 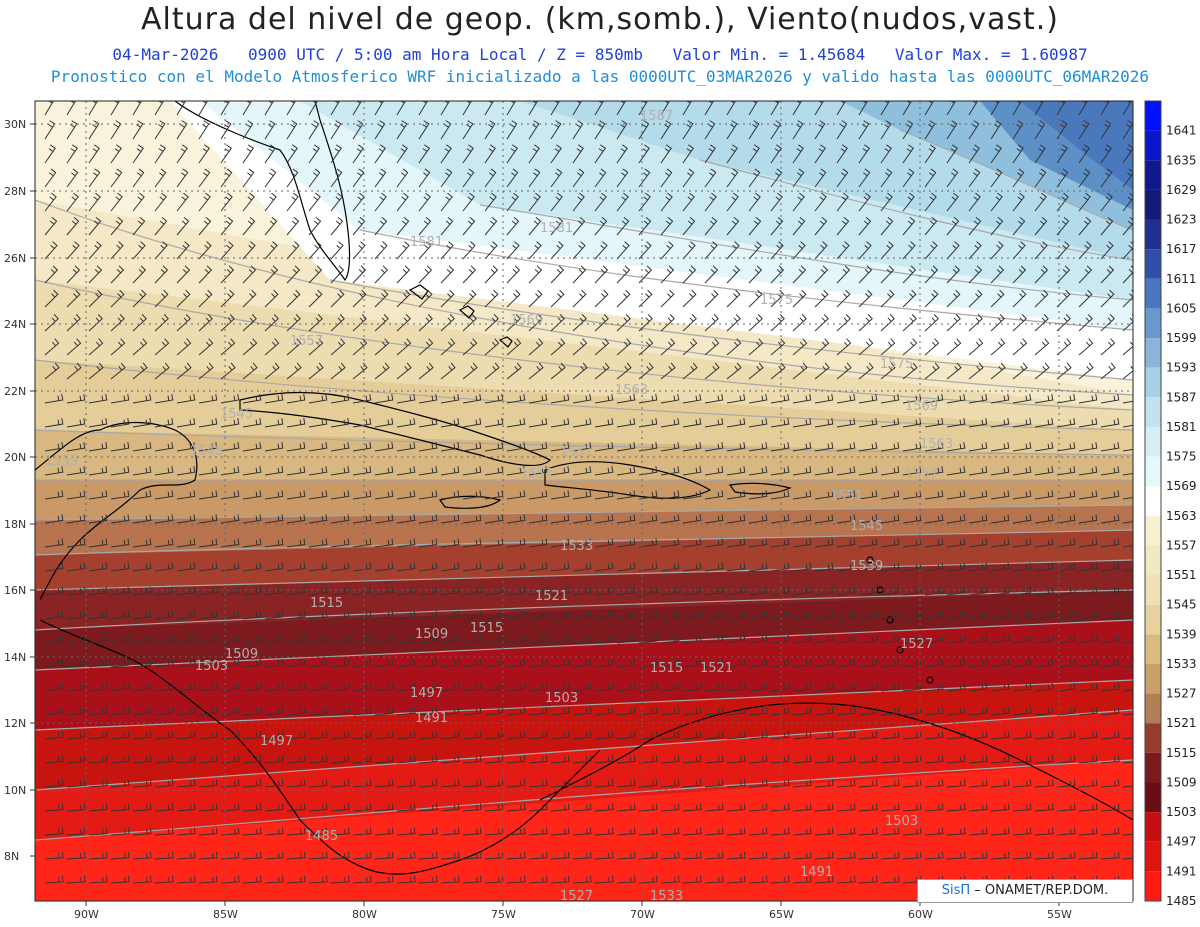 I want to click on contour-label: 1491, so click(x=431, y=718).